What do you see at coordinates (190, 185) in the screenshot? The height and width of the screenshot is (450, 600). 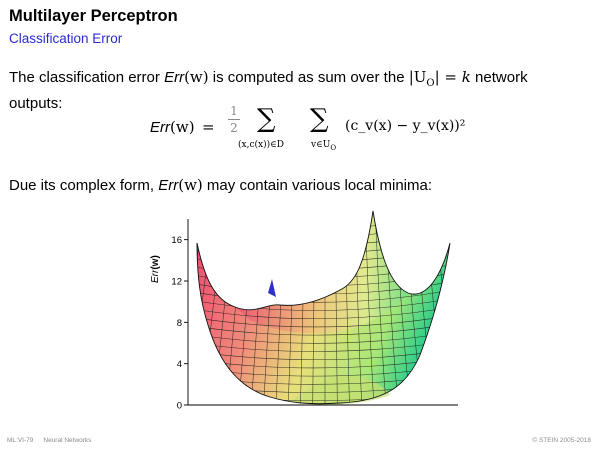 I see `para2-w: (w)` at bounding box center [190, 185].